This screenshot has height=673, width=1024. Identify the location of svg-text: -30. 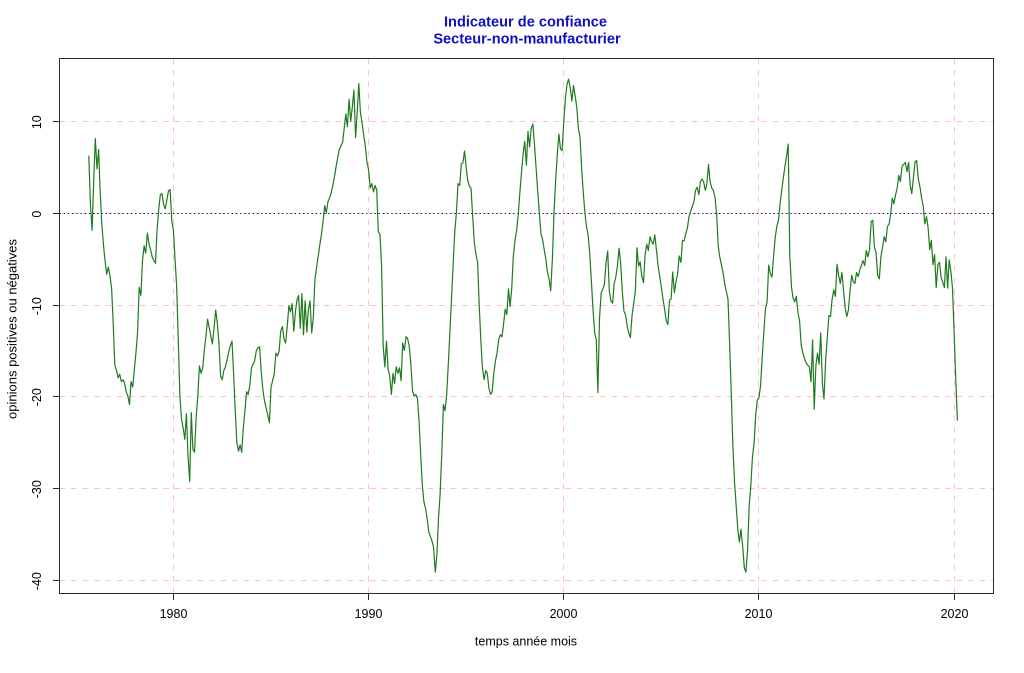
(37, 489).